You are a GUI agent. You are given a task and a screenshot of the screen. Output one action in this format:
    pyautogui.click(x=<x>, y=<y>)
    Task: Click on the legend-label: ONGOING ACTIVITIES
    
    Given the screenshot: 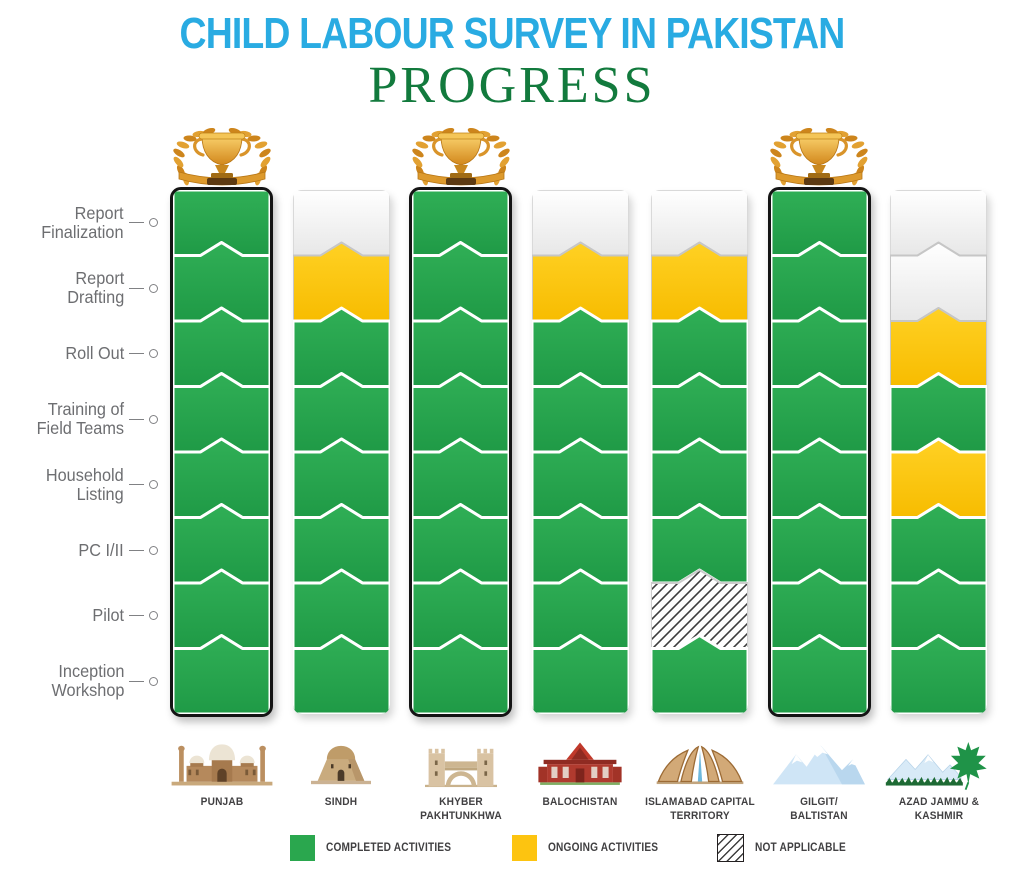 What is the action you would take?
    pyautogui.click(x=603, y=848)
    